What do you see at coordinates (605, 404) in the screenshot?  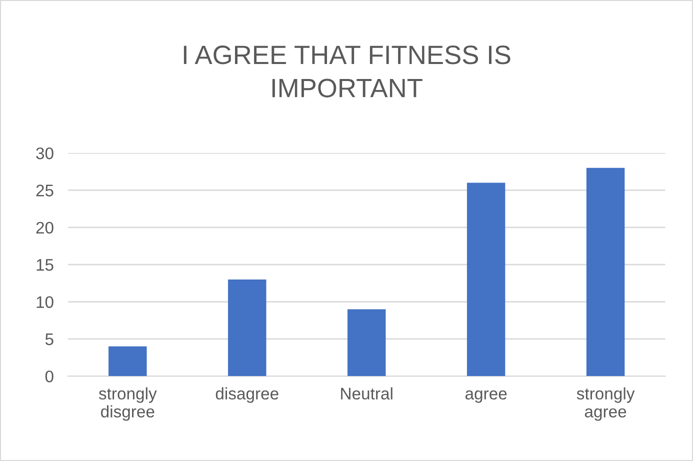 I see `x-tick-label: strongly agree` at bounding box center [605, 404].